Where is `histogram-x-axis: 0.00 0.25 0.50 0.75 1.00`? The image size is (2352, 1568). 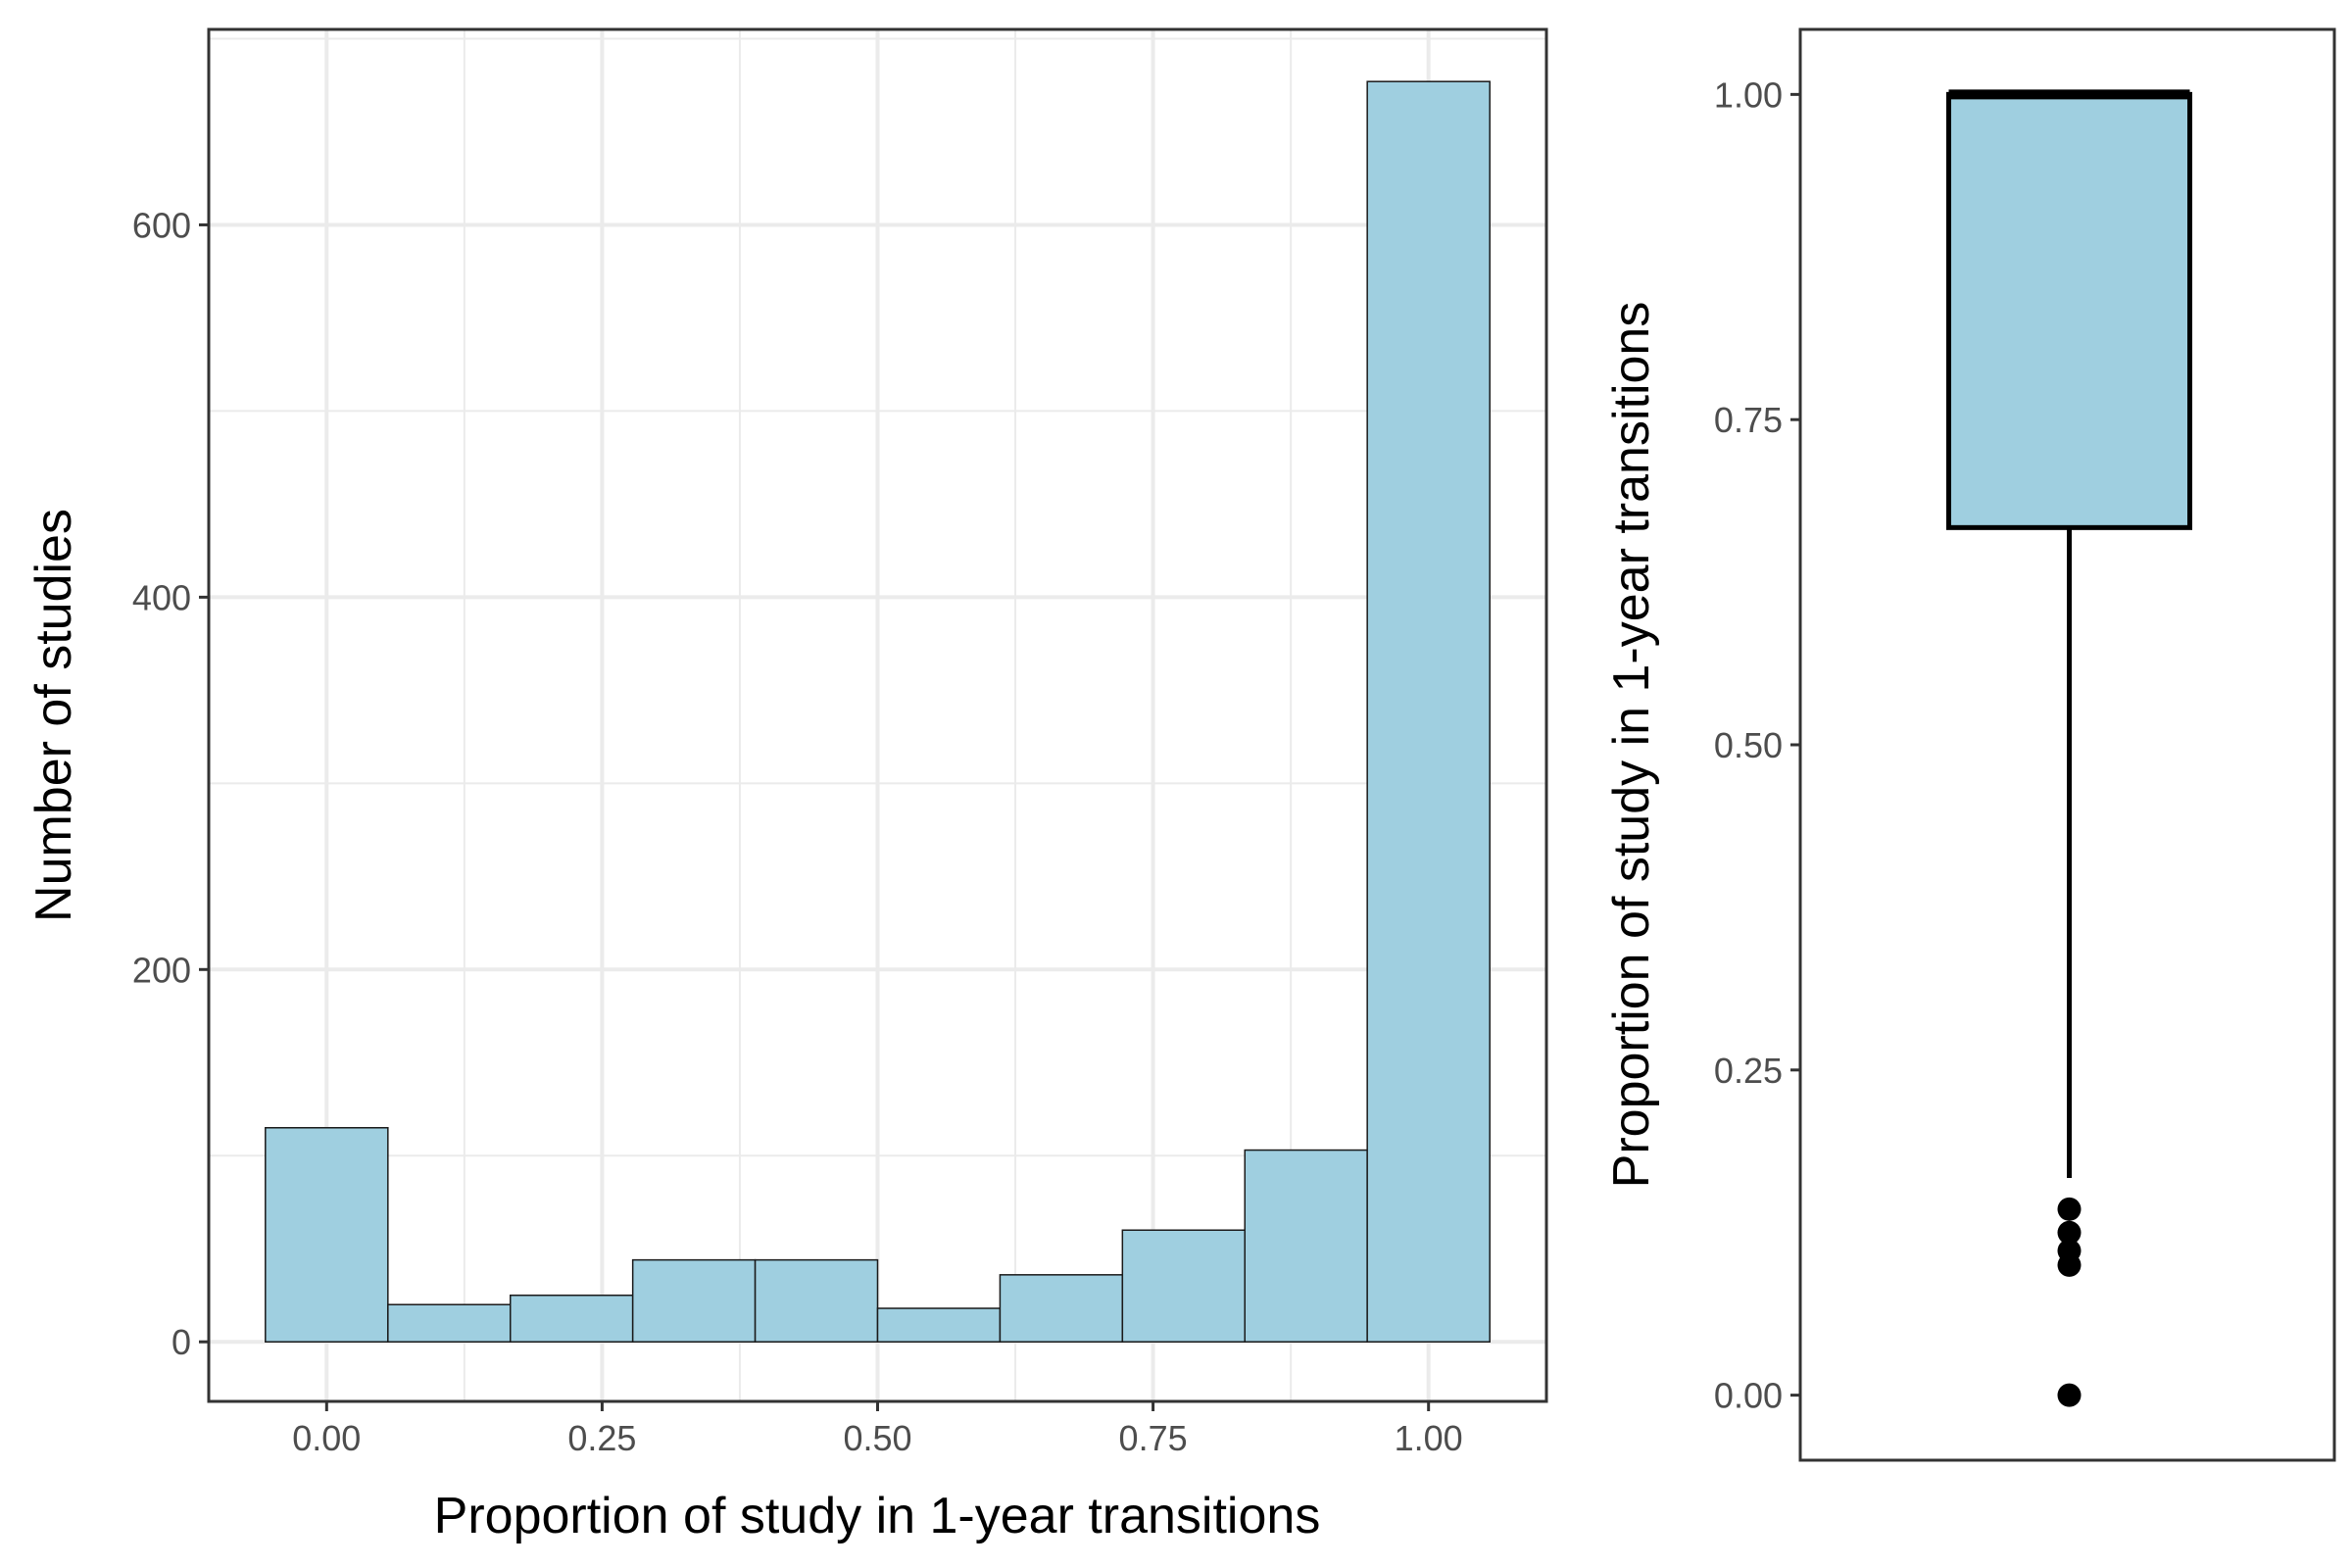 histogram-x-axis: 0.00 0.25 0.50 0.75 1.00 is located at coordinates (877, 1429).